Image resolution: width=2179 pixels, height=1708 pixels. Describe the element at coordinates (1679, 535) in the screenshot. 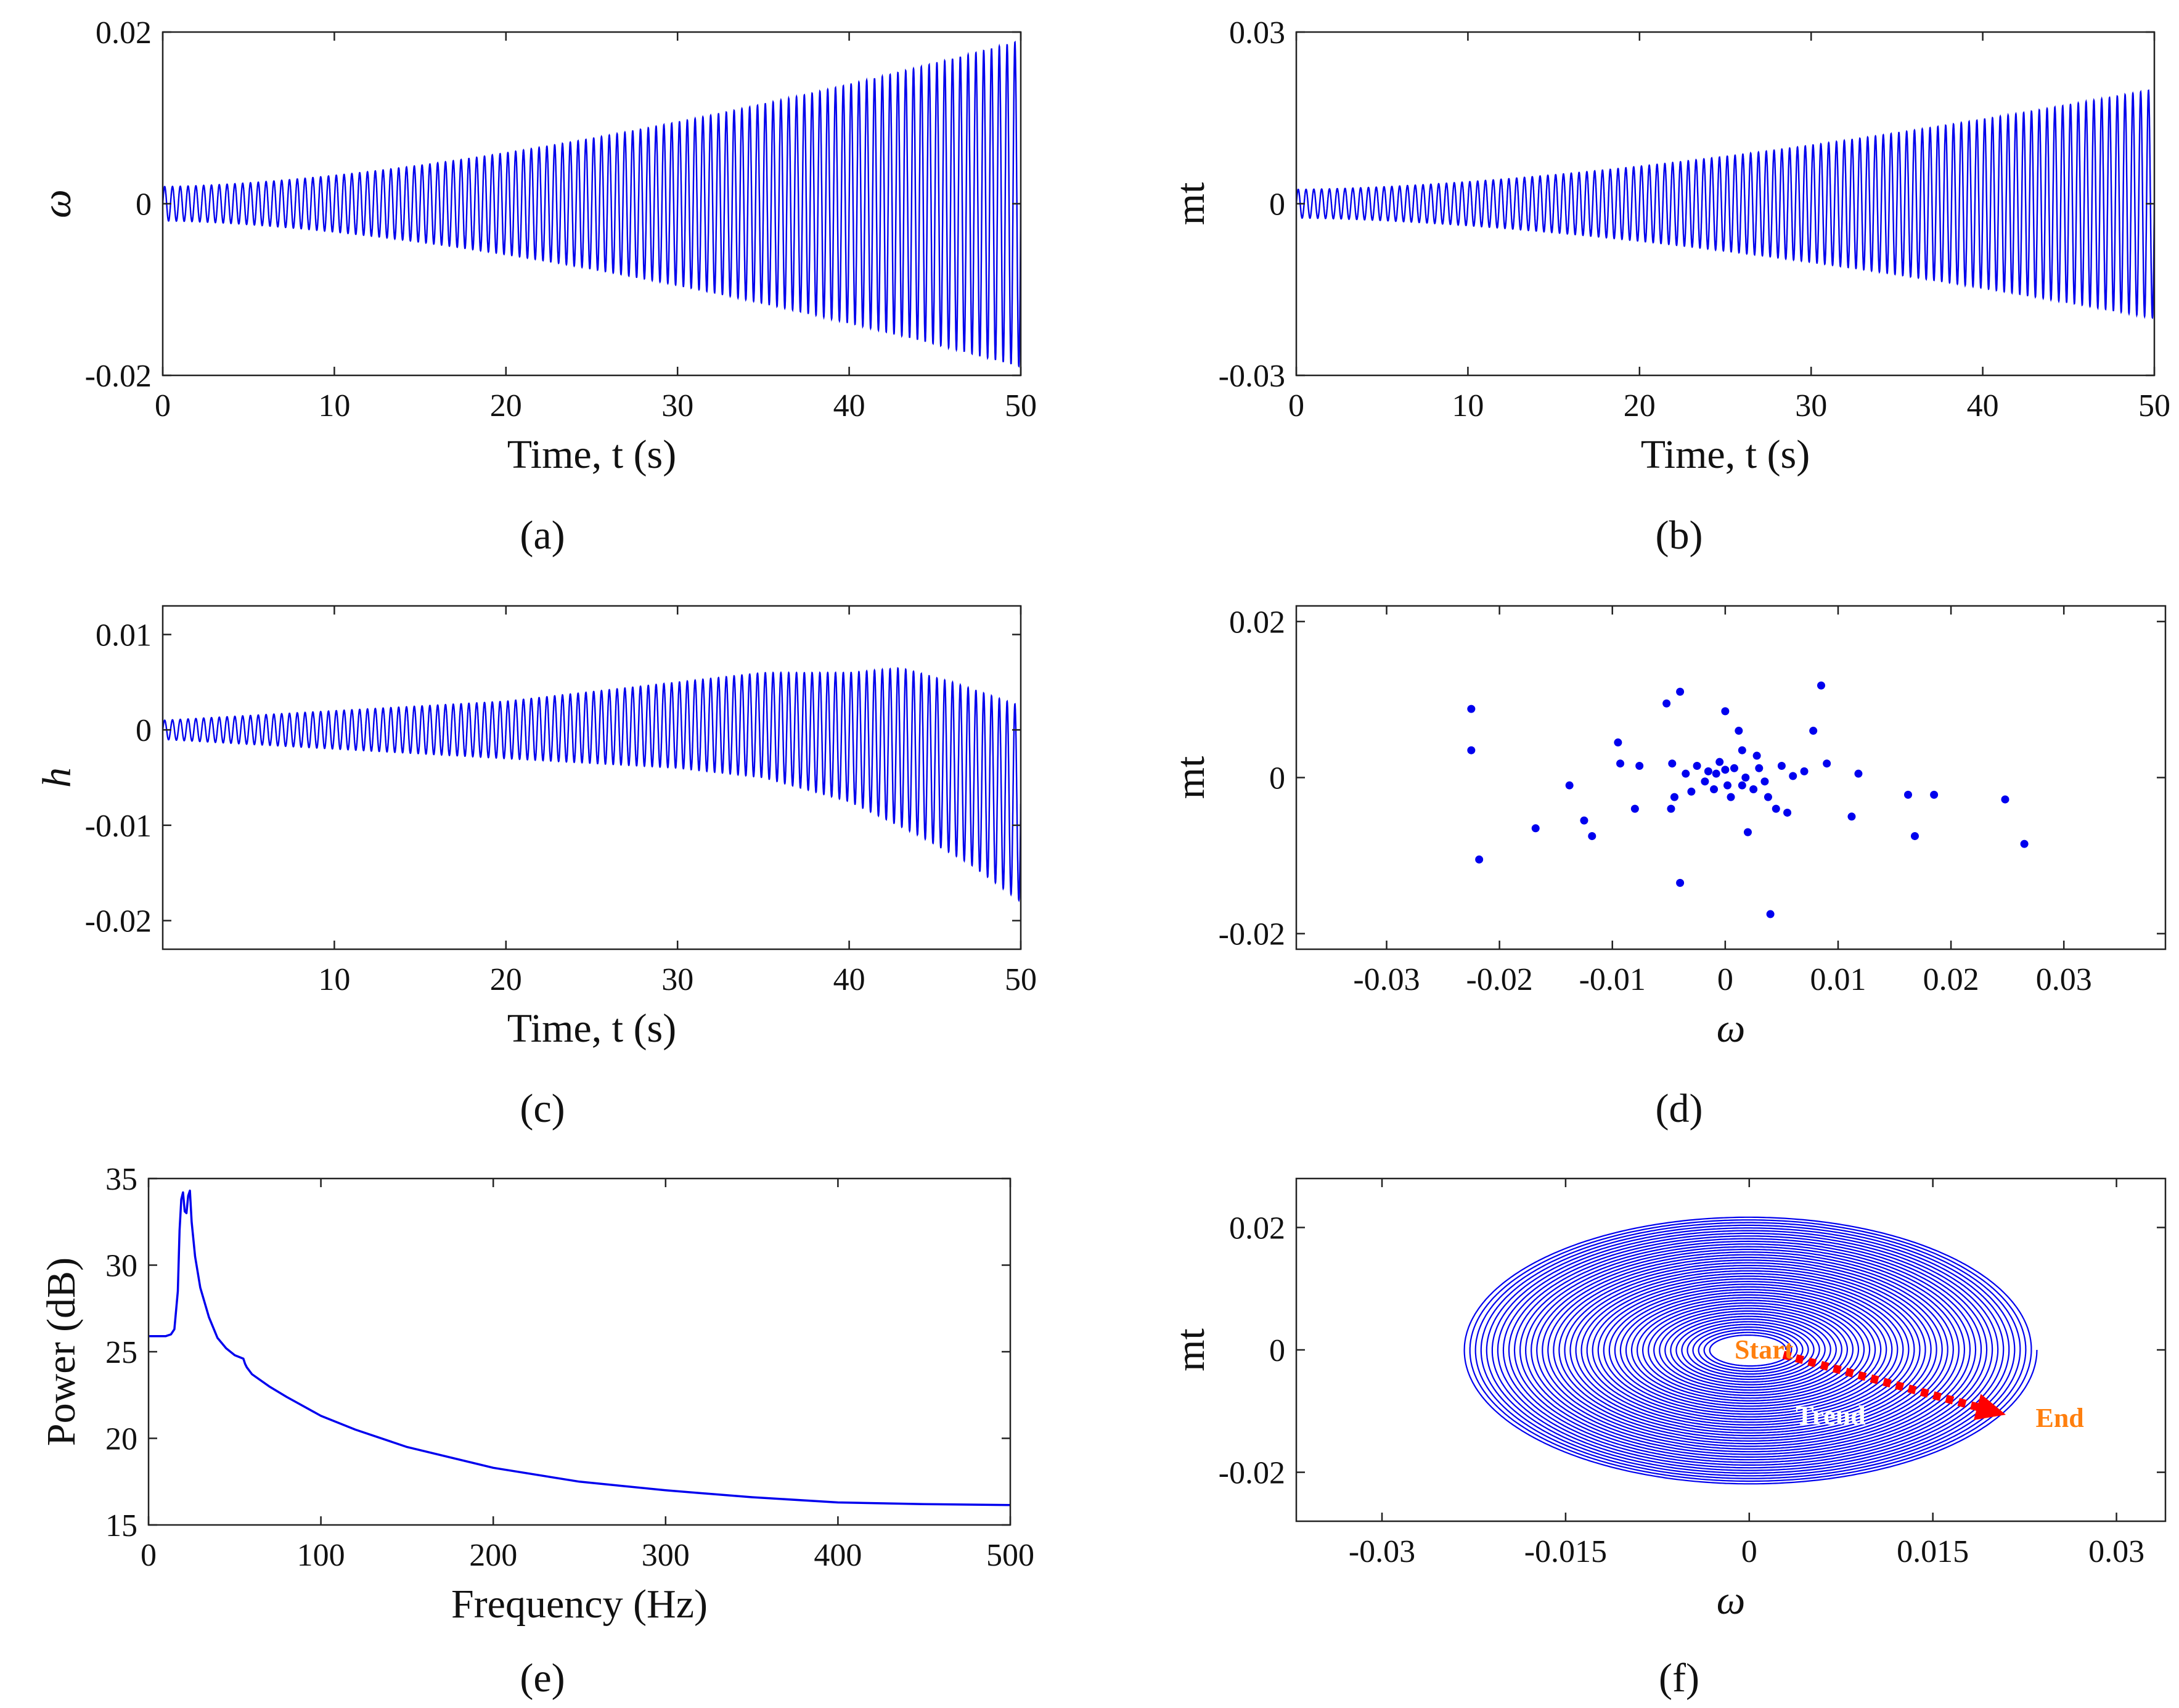

I see `panel-label: (b)` at that location.